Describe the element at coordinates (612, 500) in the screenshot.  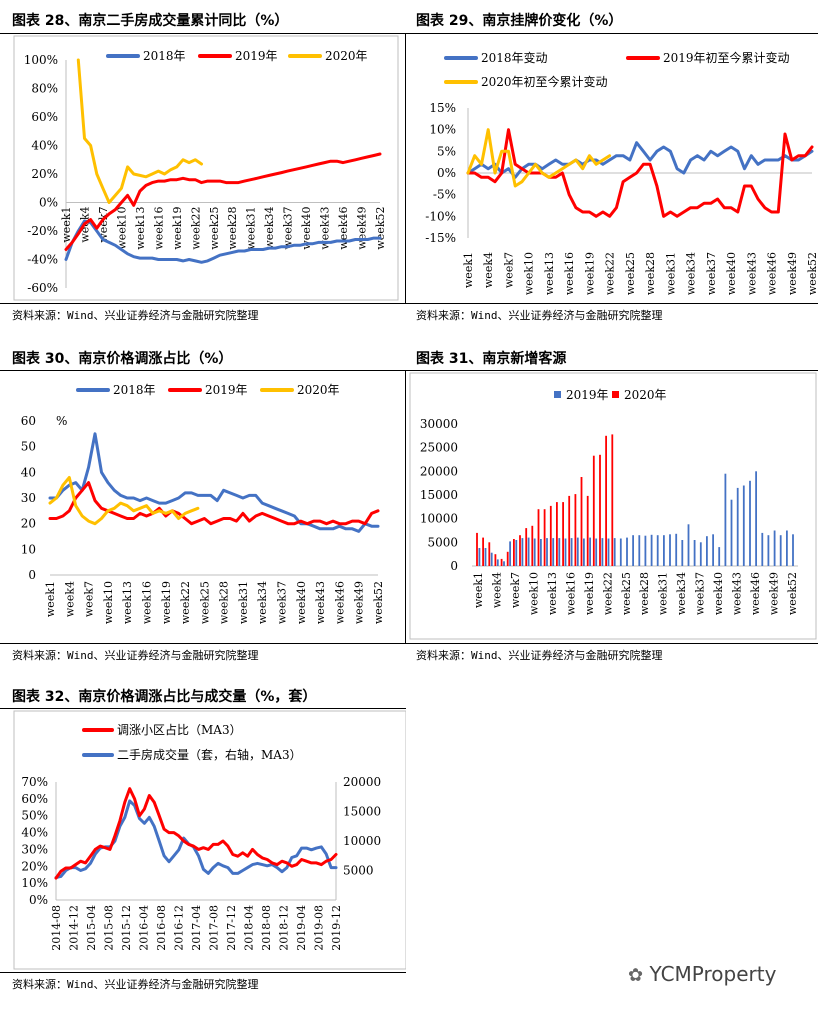
I see `bar-2020年-week23` at that location.